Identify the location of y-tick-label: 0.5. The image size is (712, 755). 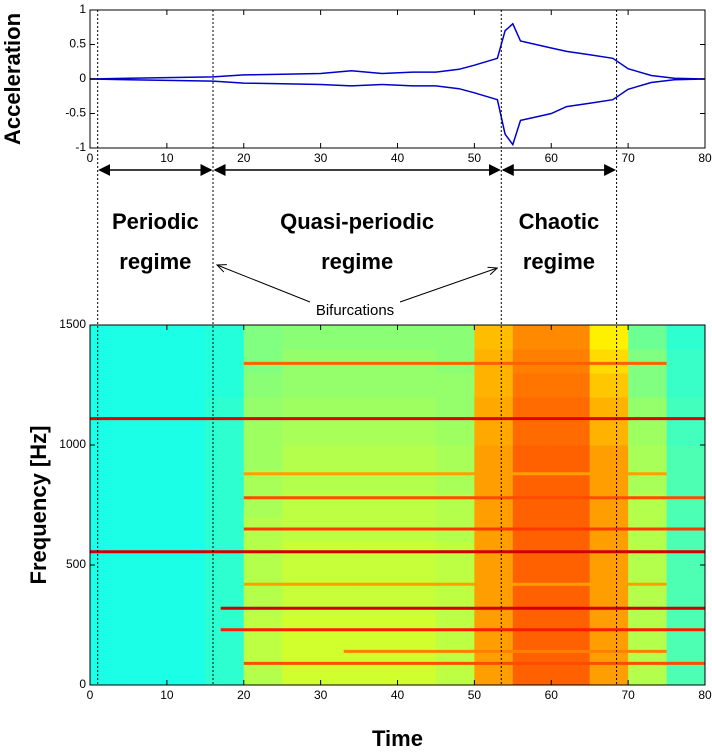
(77, 44).